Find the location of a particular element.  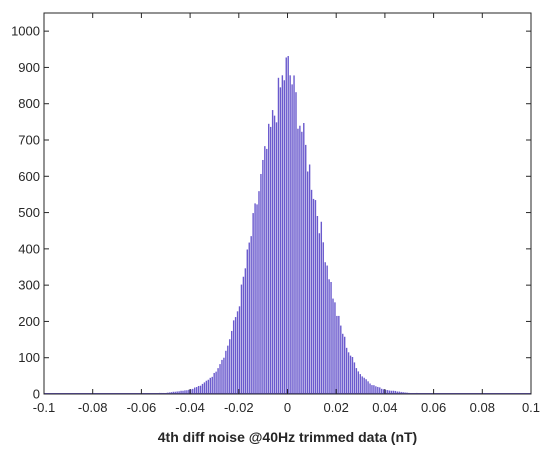

x-tick-label: 0.1 is located at coordinates (531, 407).